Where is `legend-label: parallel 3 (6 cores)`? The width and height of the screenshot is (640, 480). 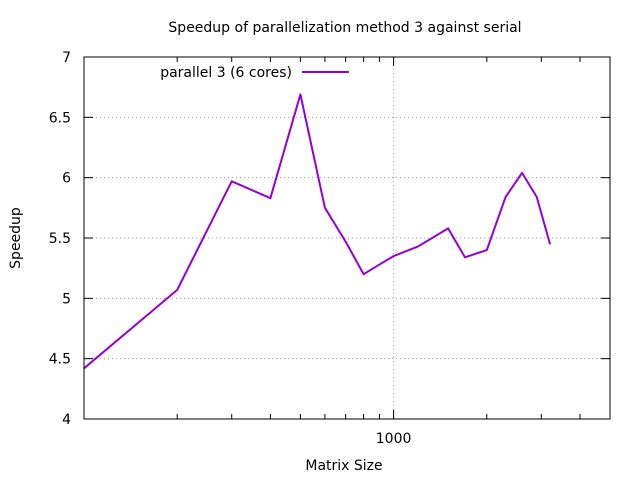
legend-label: parallel 3 (6 cores) is located at coordinates (226, 73).